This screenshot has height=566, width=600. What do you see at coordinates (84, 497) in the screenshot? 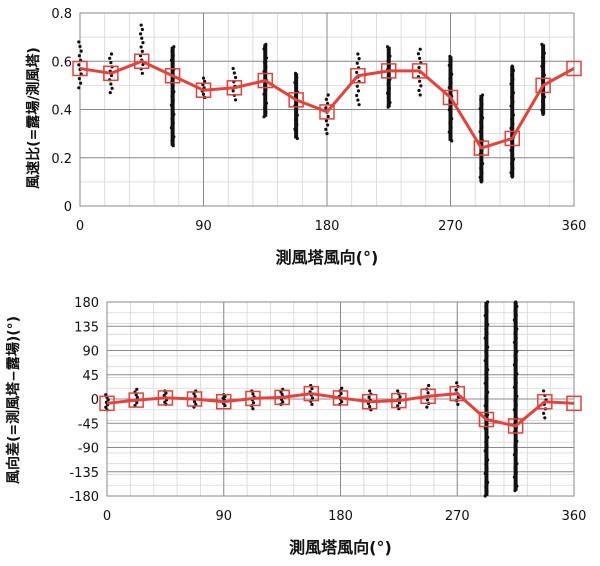
I see `y-tick-label: -180` at bounding box center [84, 497].